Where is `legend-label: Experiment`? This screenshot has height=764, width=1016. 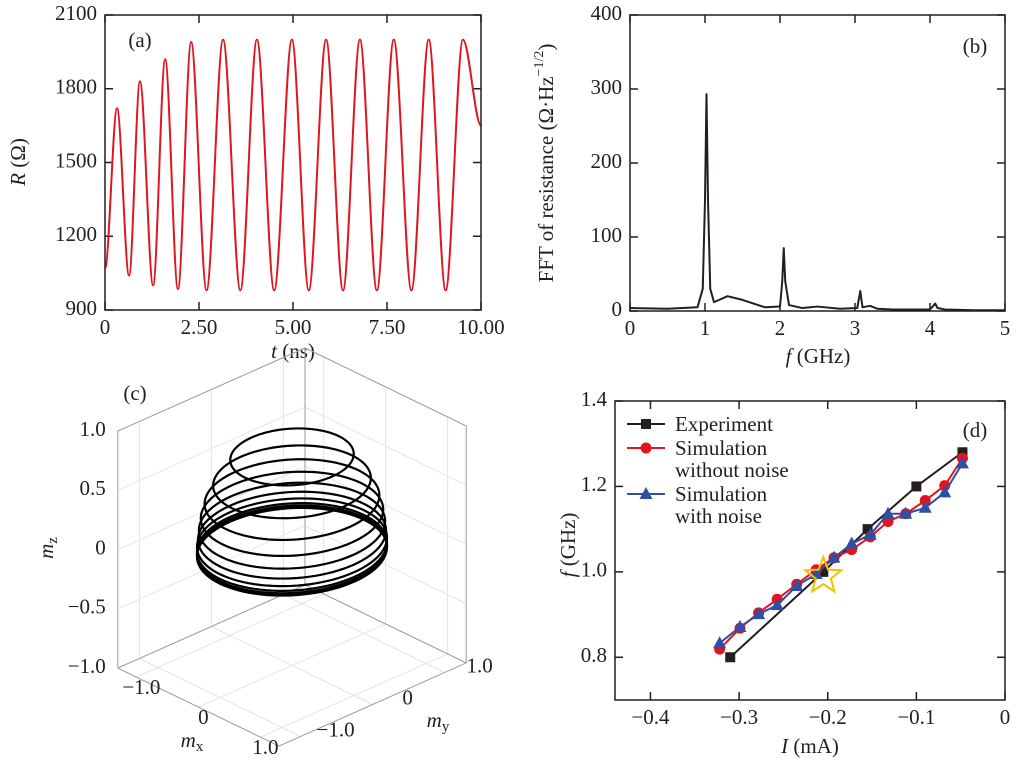 legend-label: Experiment is located at coordinates (724, 424).